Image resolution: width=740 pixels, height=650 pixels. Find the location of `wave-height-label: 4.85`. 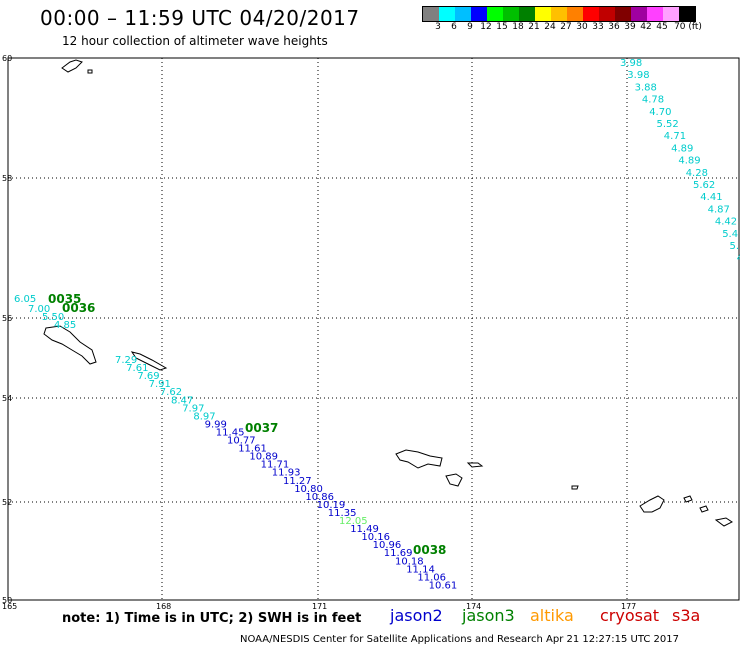

wave-height-label: 4.85 is located at coordinates (65, 325).